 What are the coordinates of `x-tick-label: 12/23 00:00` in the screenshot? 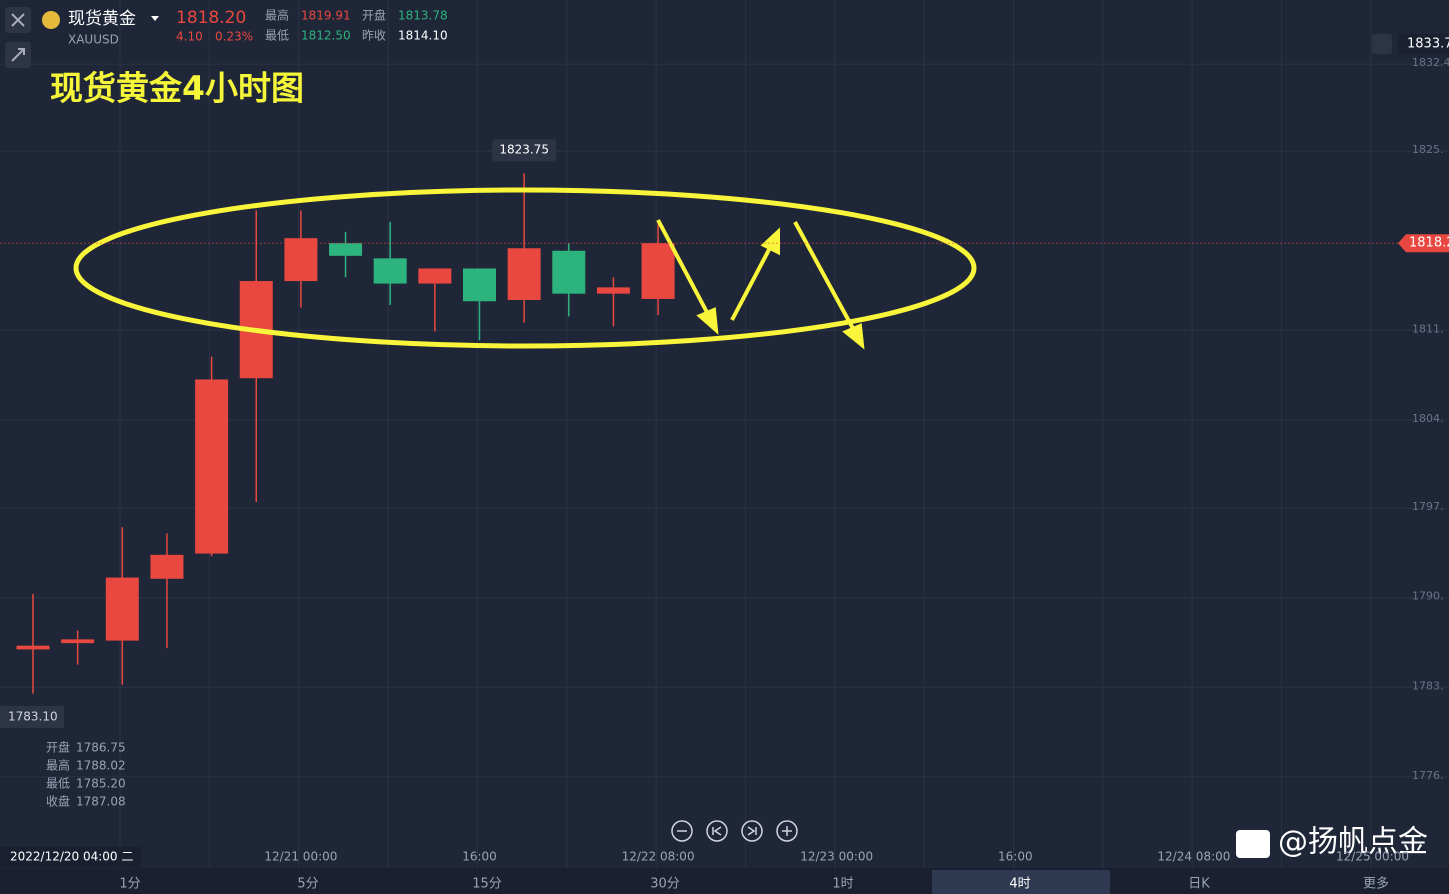 It's located at (836, 857).